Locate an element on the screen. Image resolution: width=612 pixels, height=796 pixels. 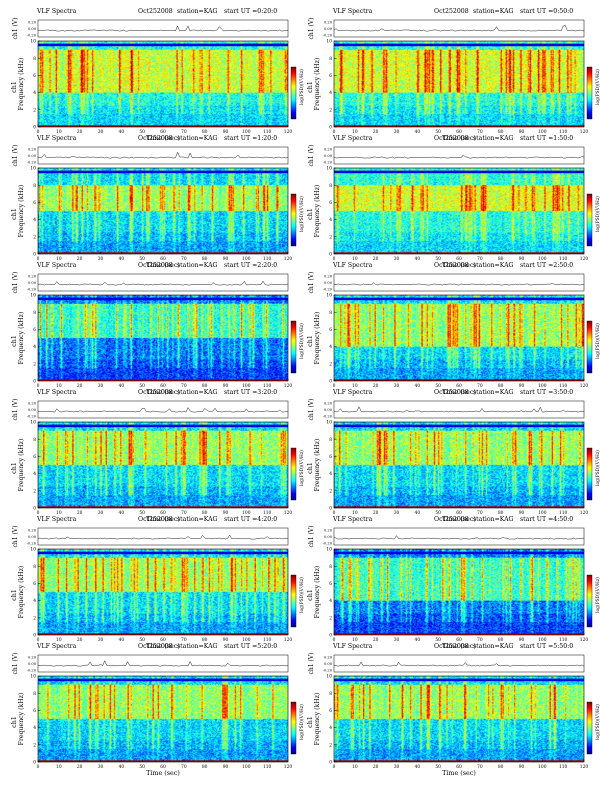
panel-header-title: VLF Spectra is located at coordinates (56, 519).